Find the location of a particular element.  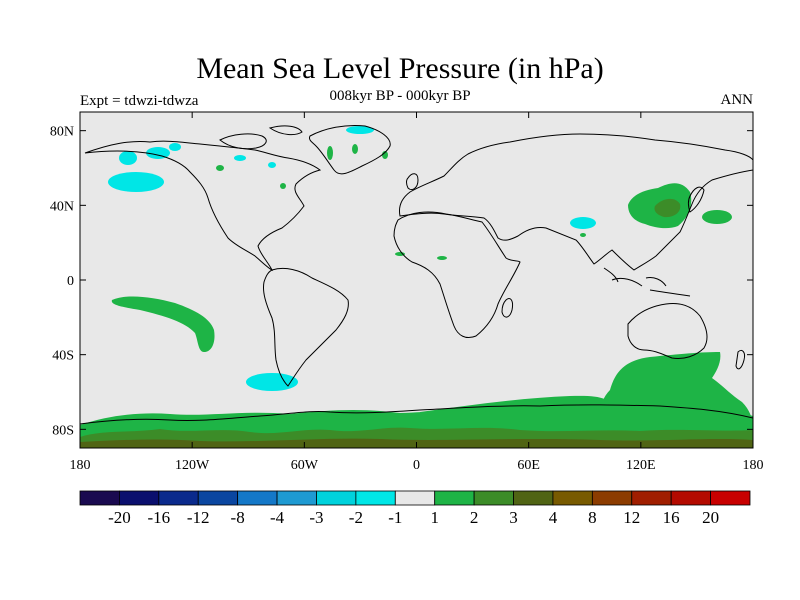

colorbar-label: 8 is located at coordinates (592, 517).